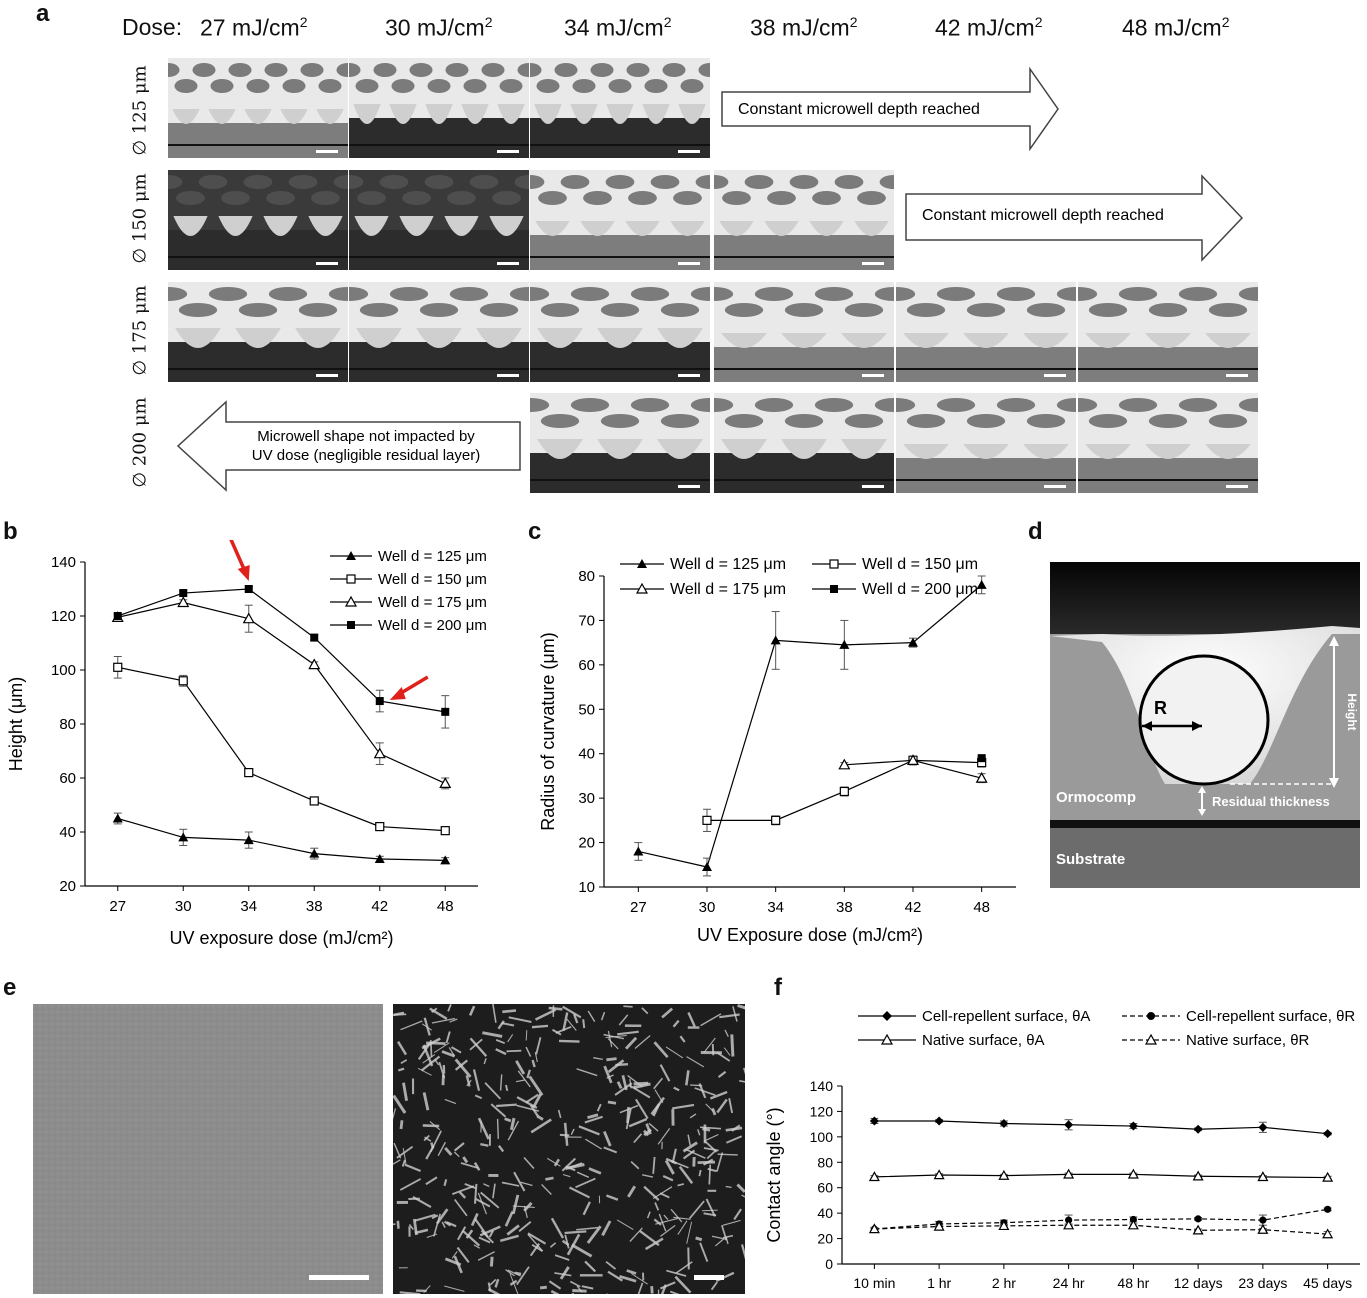  Describe the element at coordinates (439, 332) in the screenshot. I see `sem-tile-row3-dose2` at that location.